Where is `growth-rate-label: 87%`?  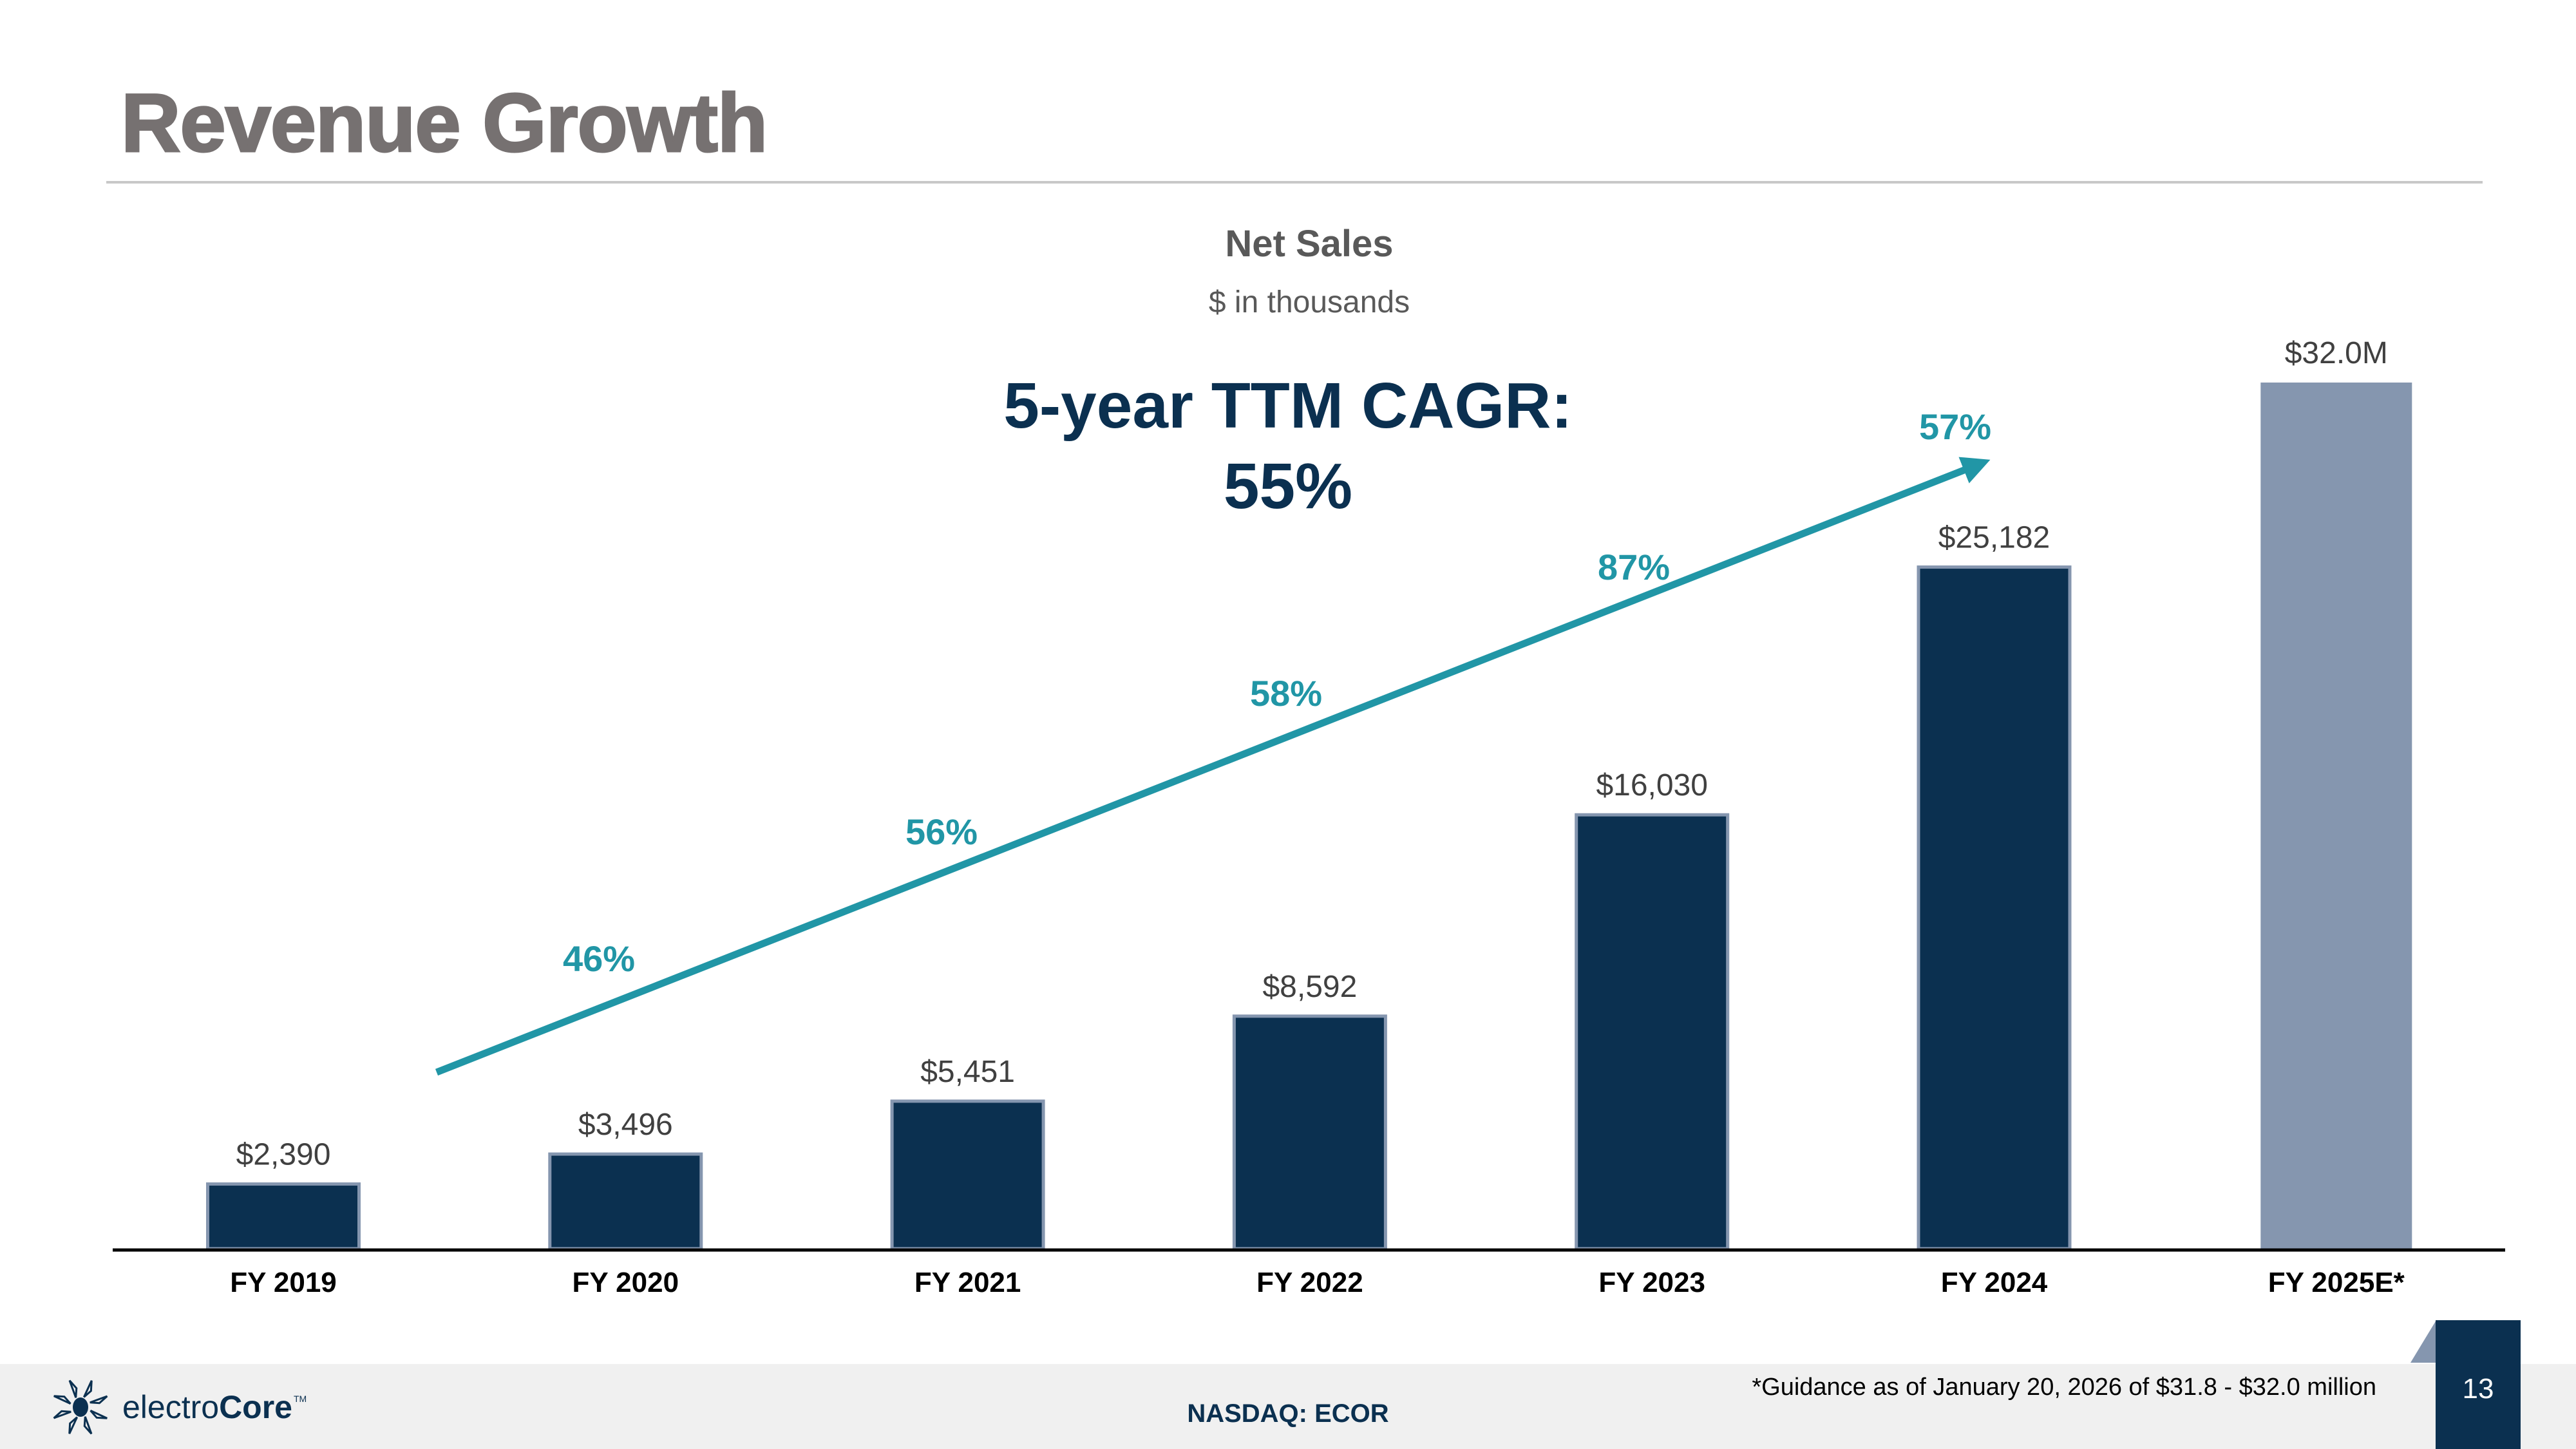 growth-rate-label: 87% is located at coordinates (1634, 567).